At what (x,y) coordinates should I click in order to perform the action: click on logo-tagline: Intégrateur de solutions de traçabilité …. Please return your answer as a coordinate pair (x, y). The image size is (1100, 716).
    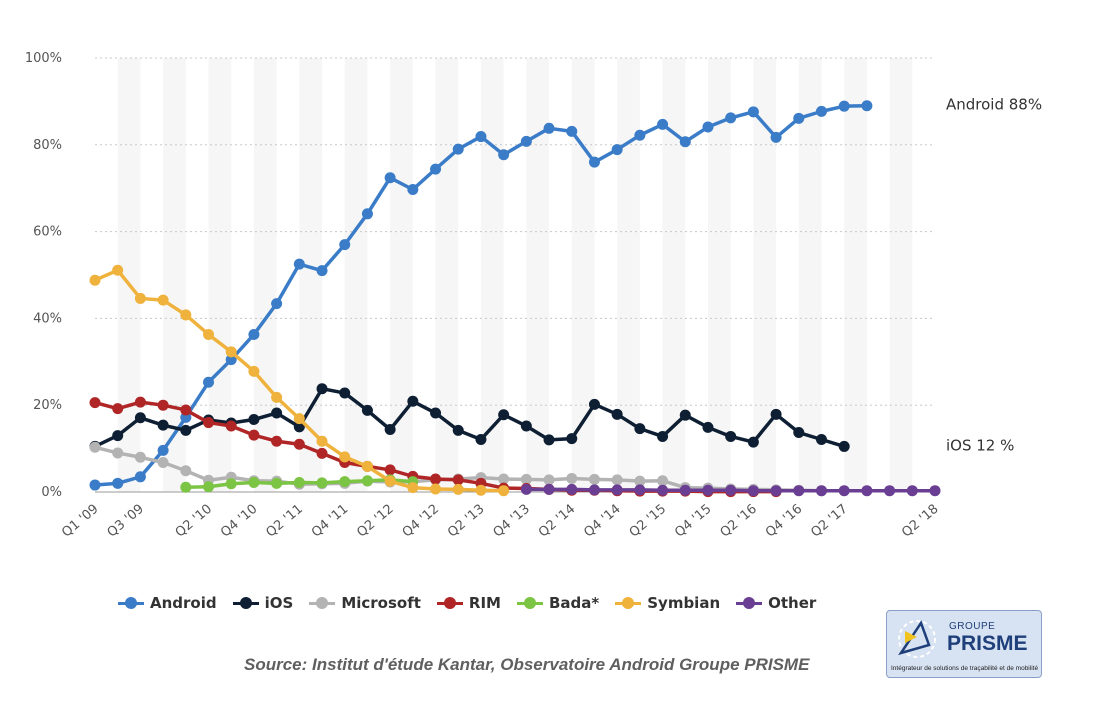
    Looking at the image, I should click on (965, 668).